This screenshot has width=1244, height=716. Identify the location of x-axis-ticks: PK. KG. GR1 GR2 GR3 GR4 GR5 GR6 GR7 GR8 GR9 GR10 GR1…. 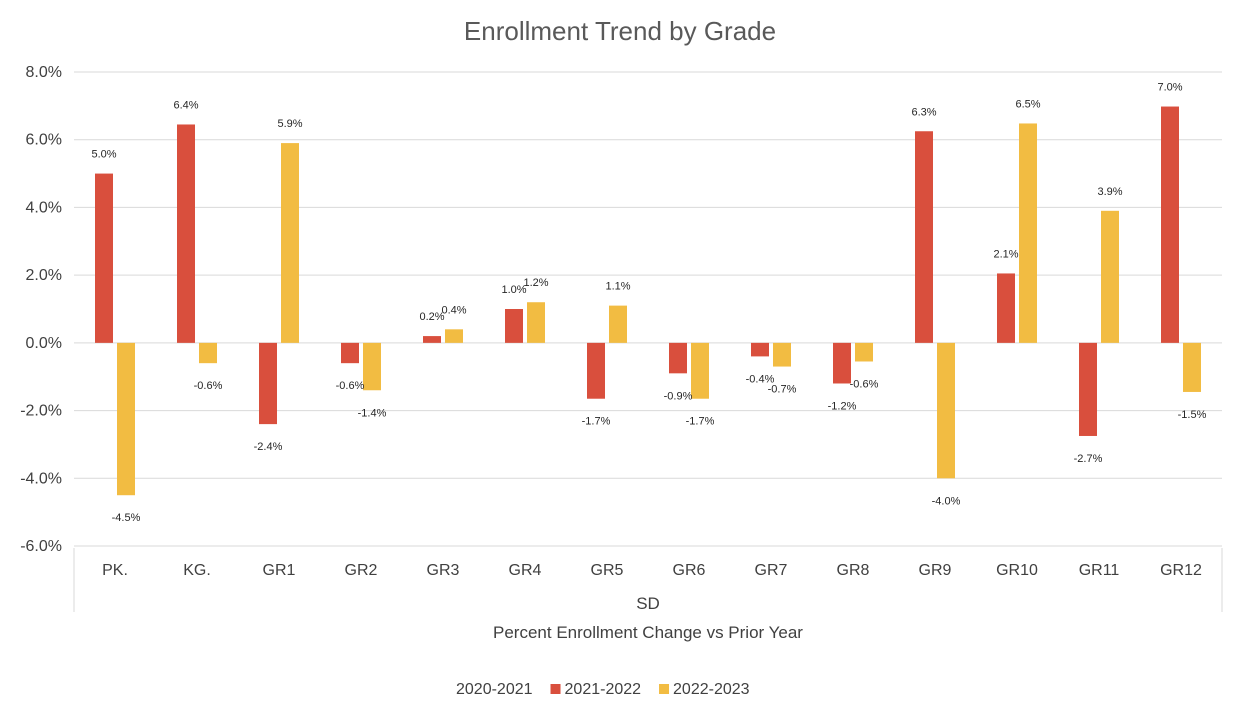
(652, 570).